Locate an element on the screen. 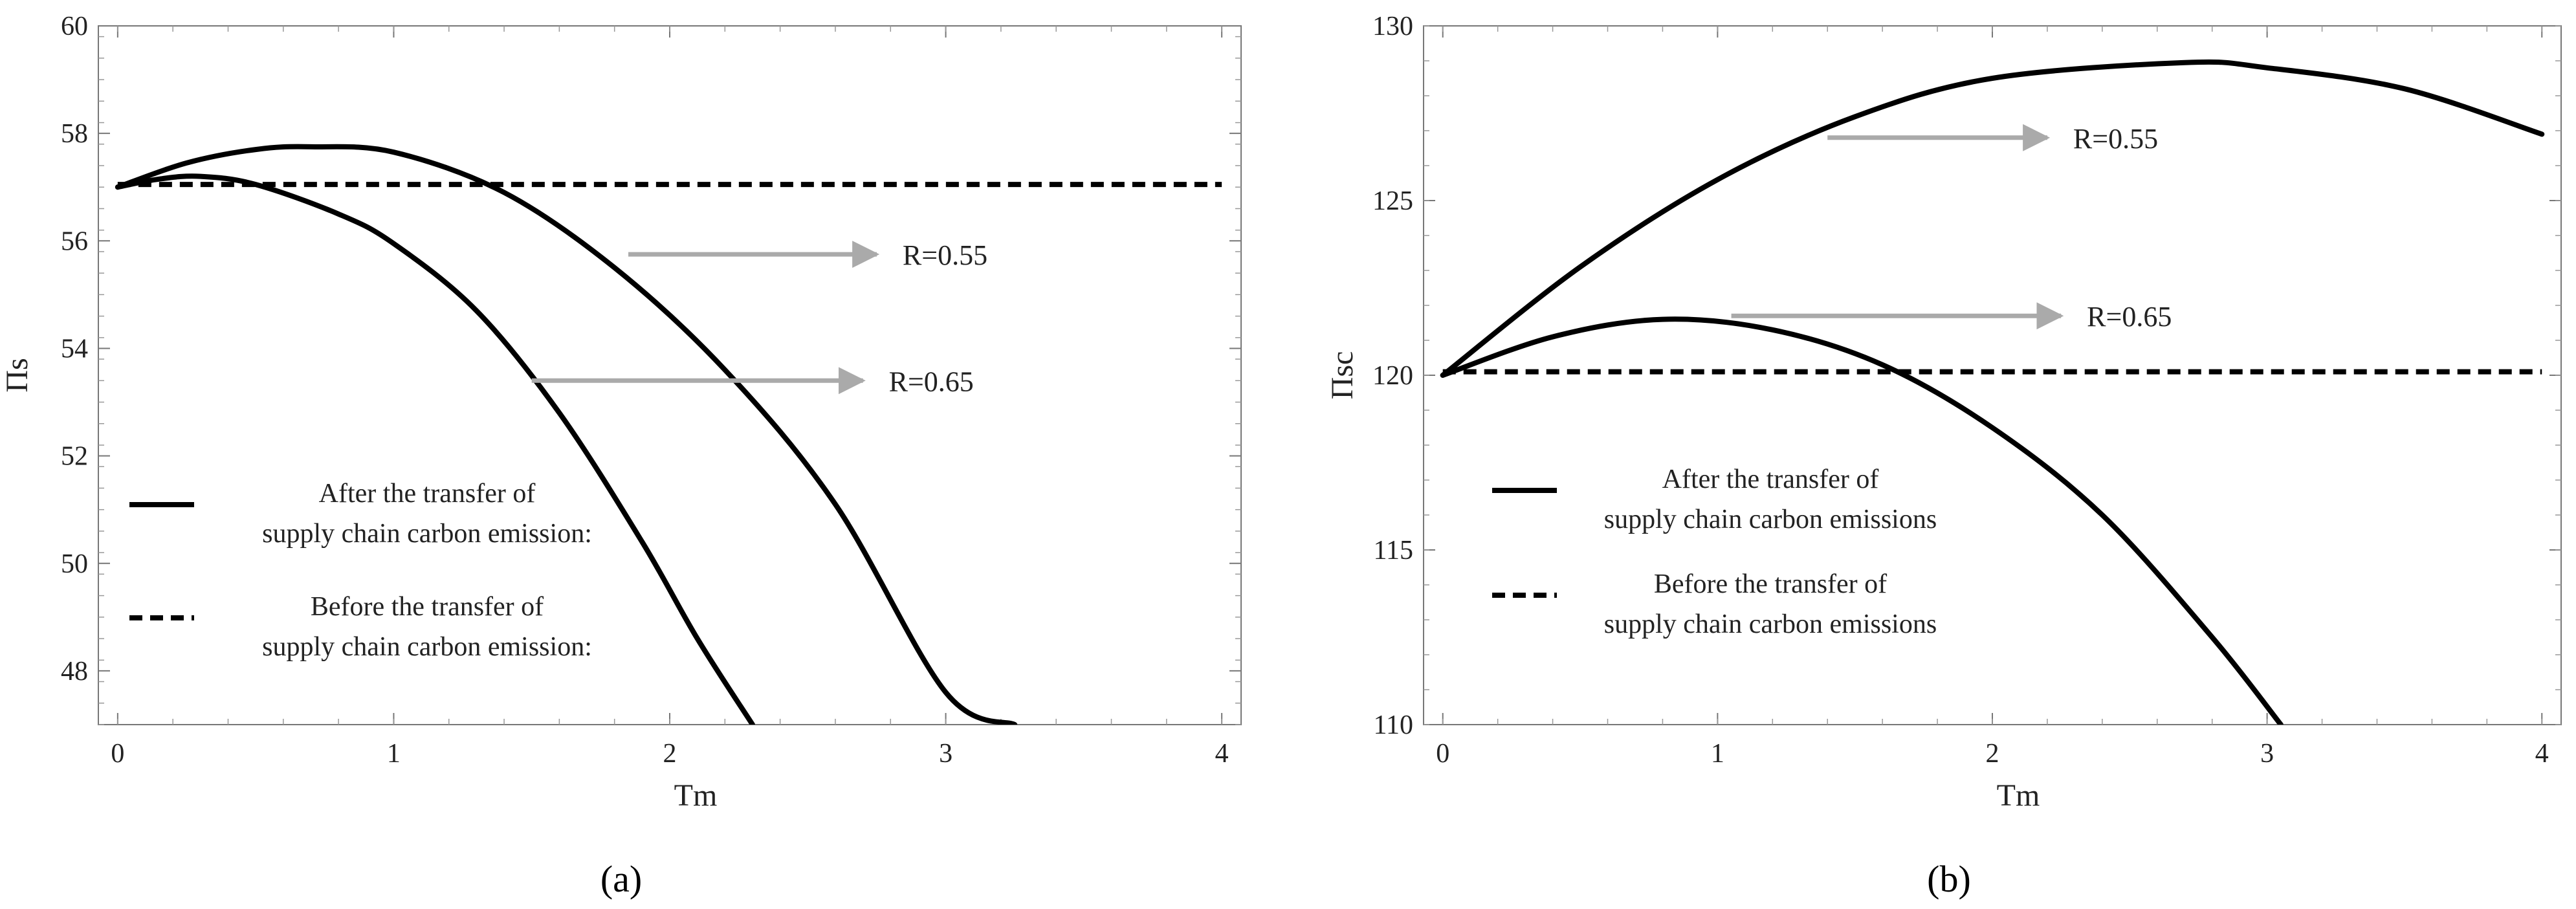 This screenshot has width=2576, height=909. y-tick-label: 115 is located at coordinates (1394, 550).